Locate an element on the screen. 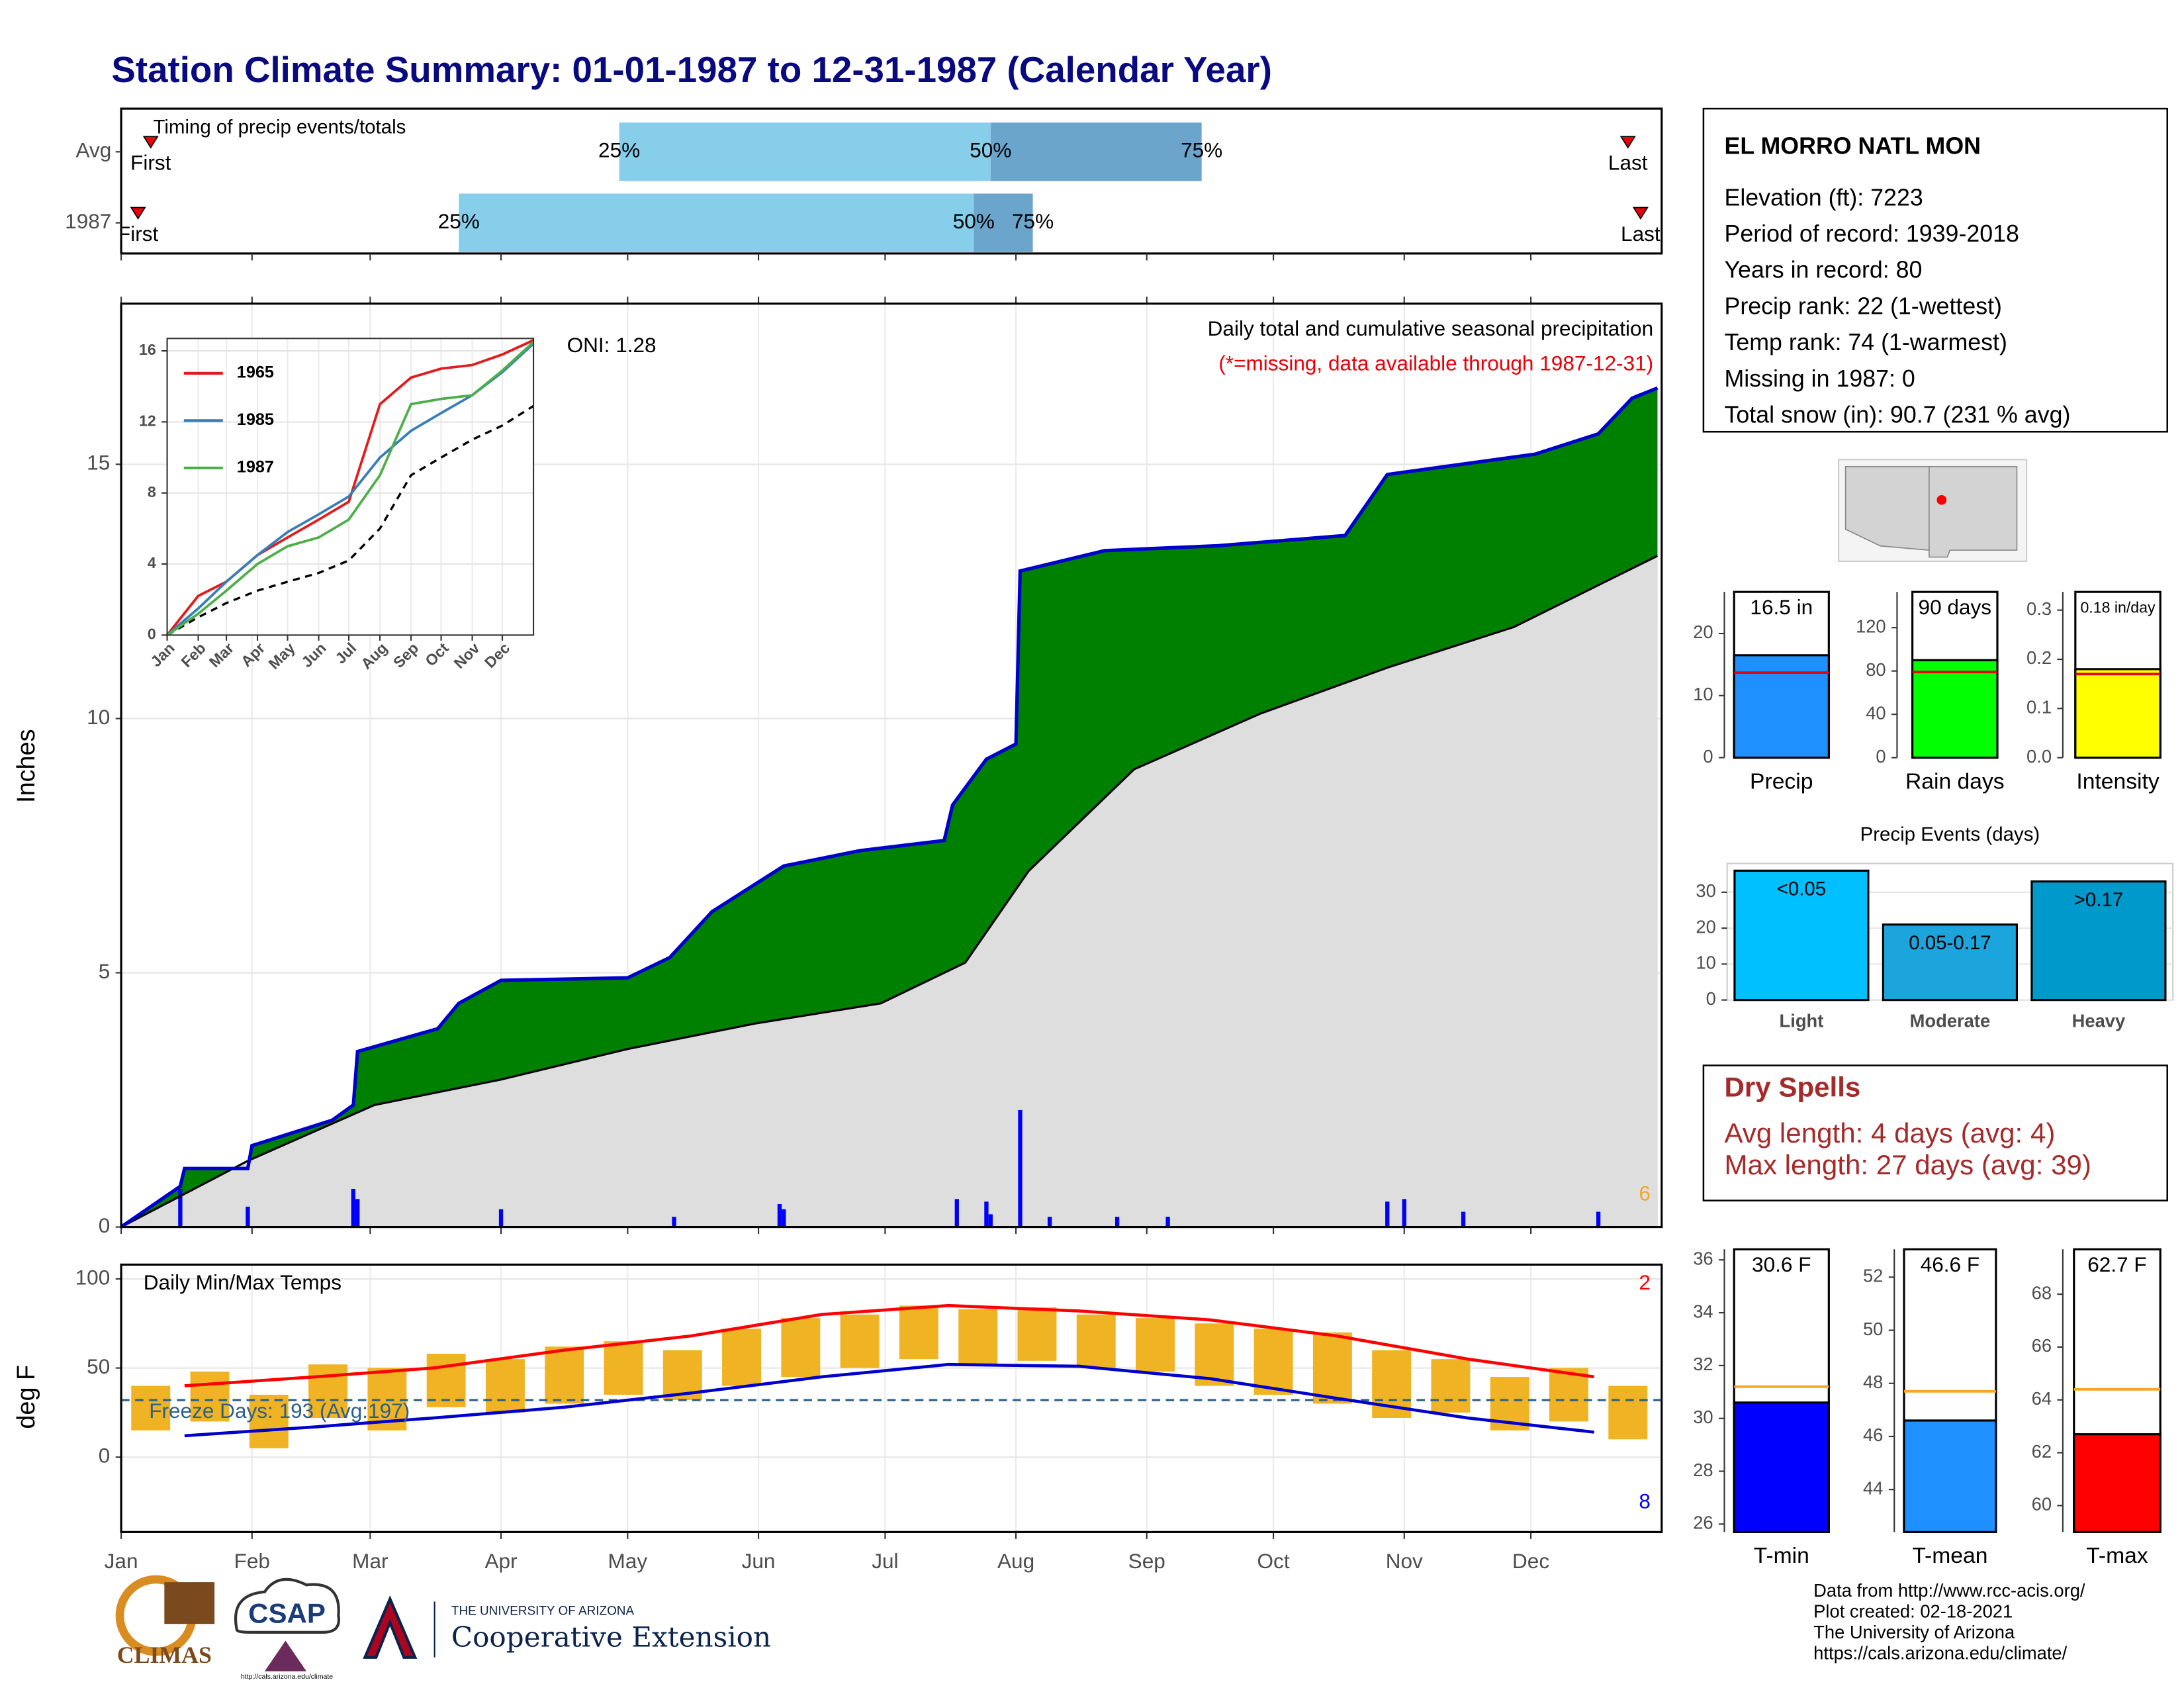 The image size is (2184, 1688). footer-line: Data from http://www.rcc-acis.org/ is located at coordinates (1949, 1590).